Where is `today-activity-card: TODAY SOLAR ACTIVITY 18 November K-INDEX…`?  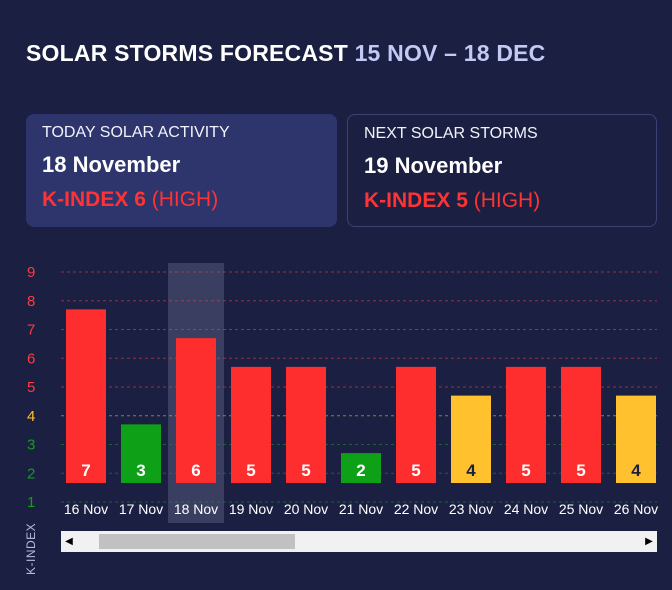 today-activity-card: TODAY SOLAR ACTIVITY 18 November K-INDEX… is located at coordinates (181, 170).